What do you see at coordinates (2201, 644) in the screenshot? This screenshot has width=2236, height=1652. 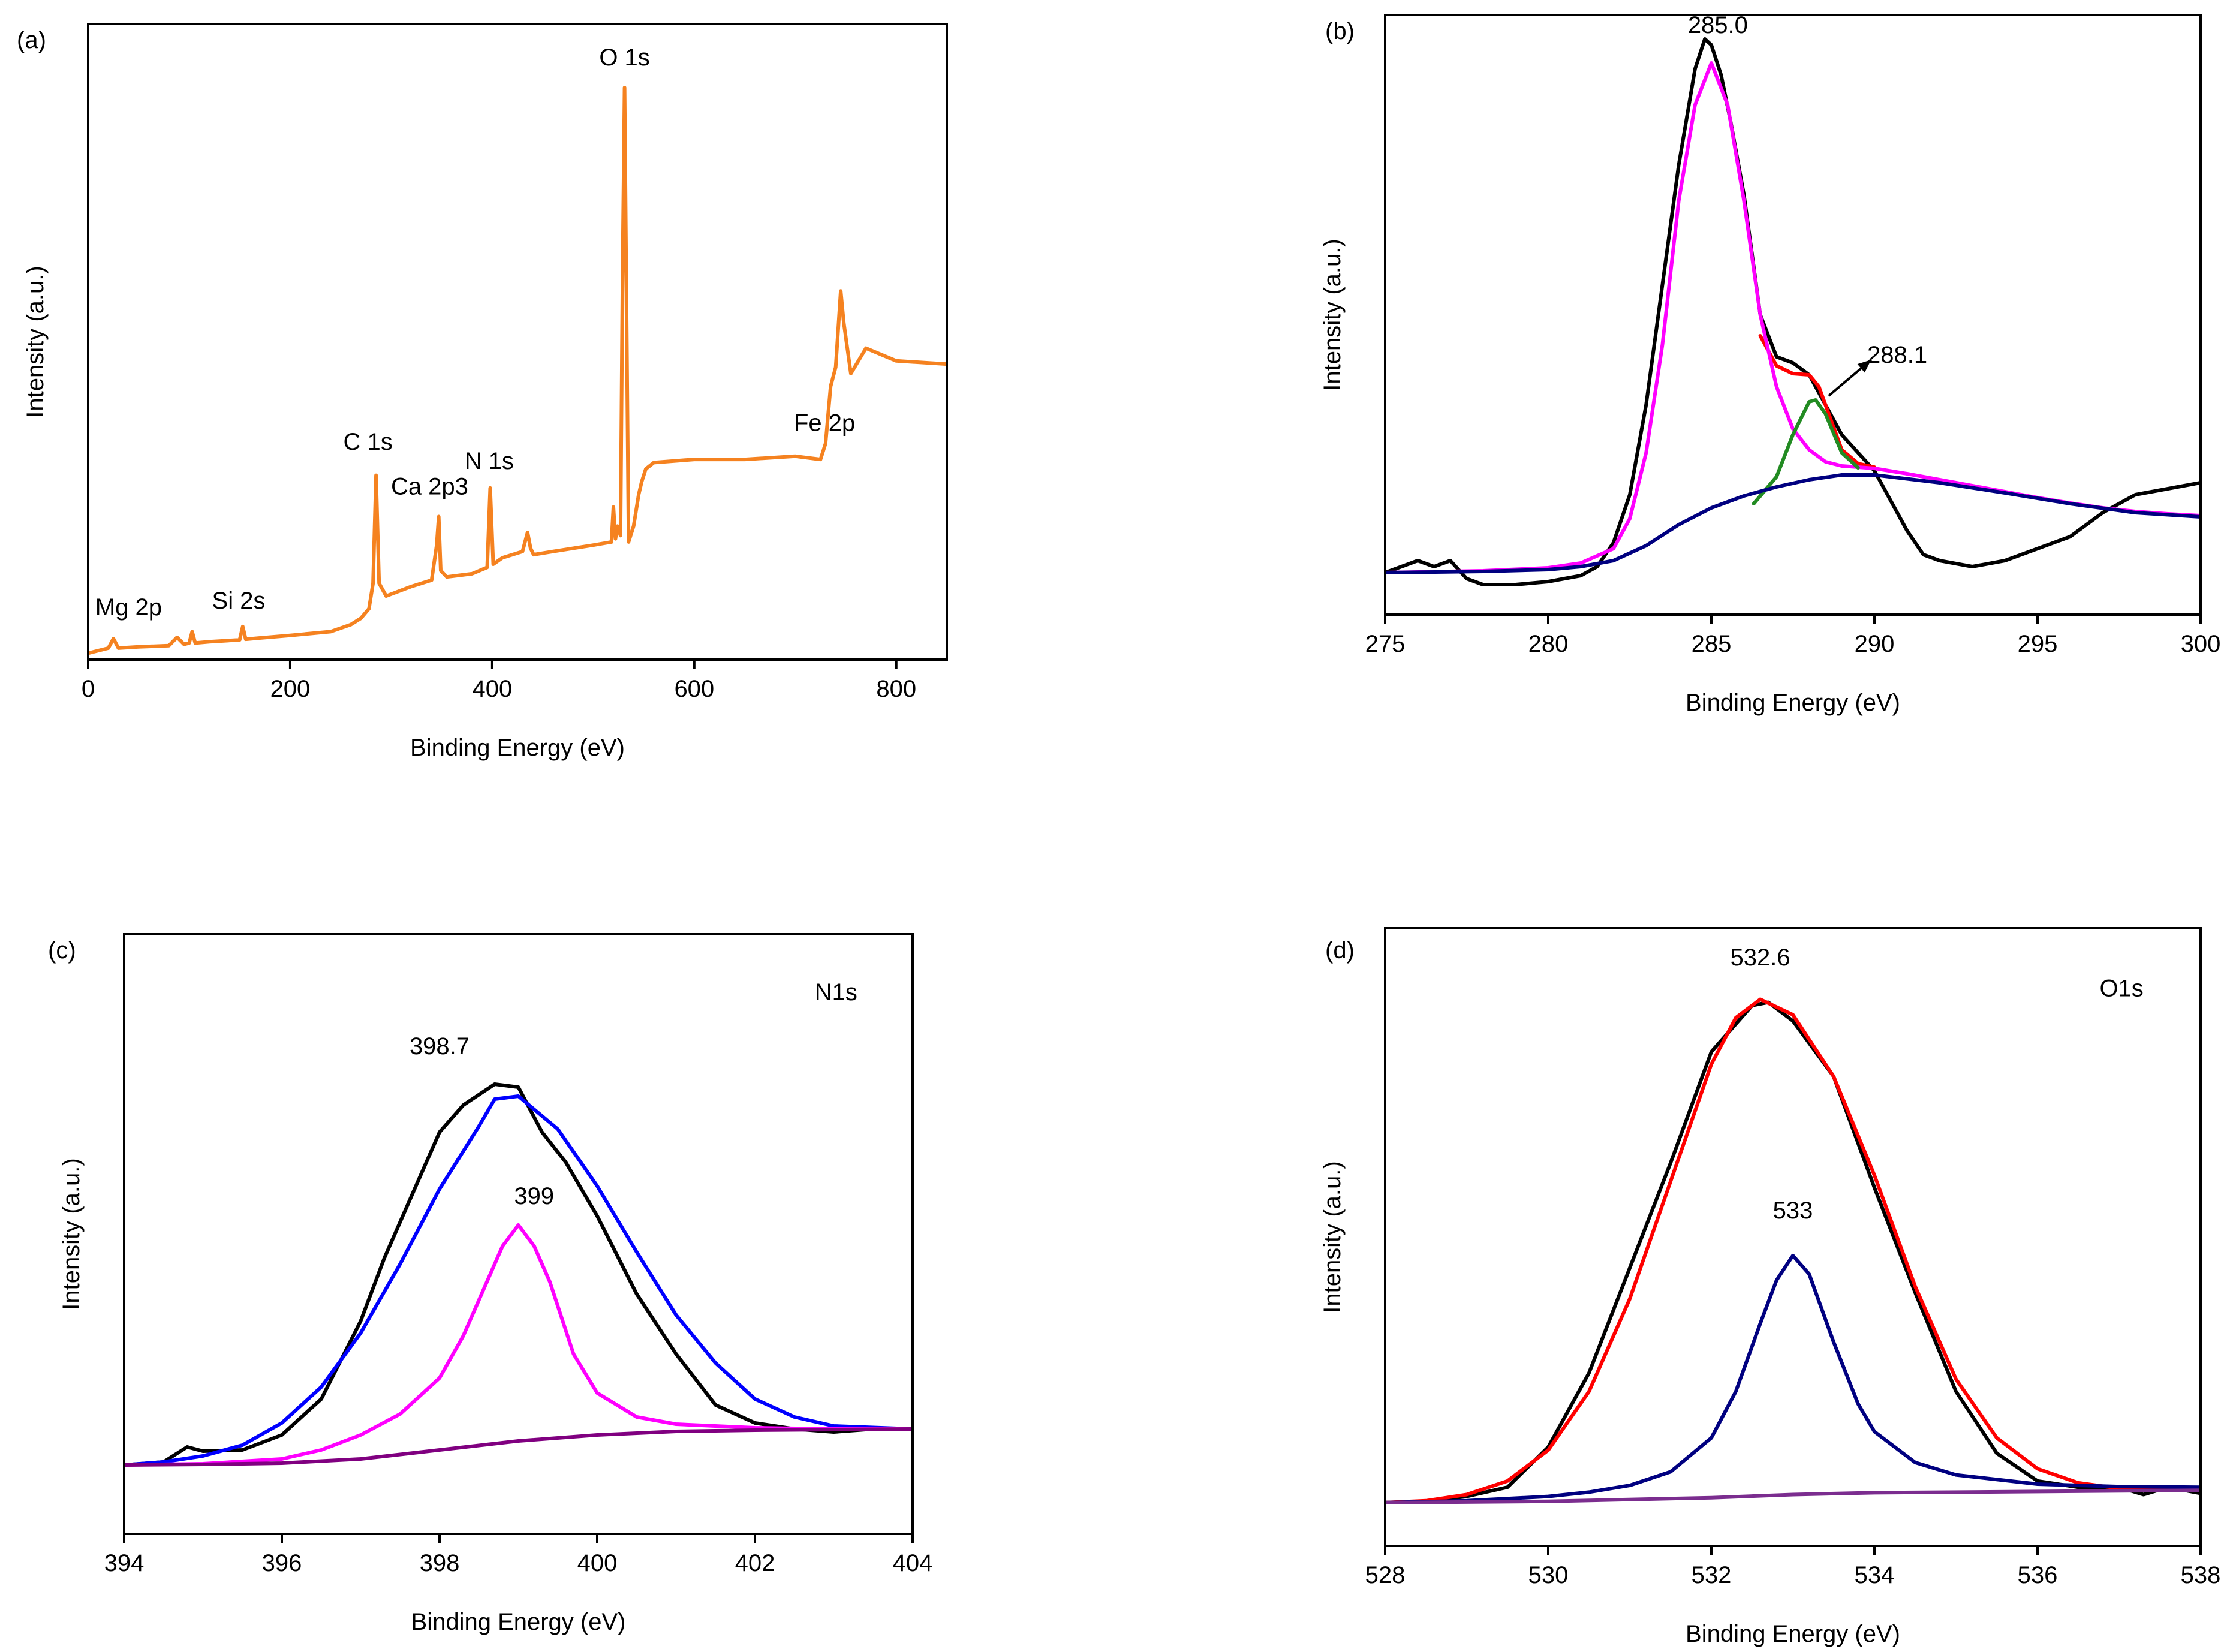 I see `x-tick-label: 300` at bounding box center [2201, 644].